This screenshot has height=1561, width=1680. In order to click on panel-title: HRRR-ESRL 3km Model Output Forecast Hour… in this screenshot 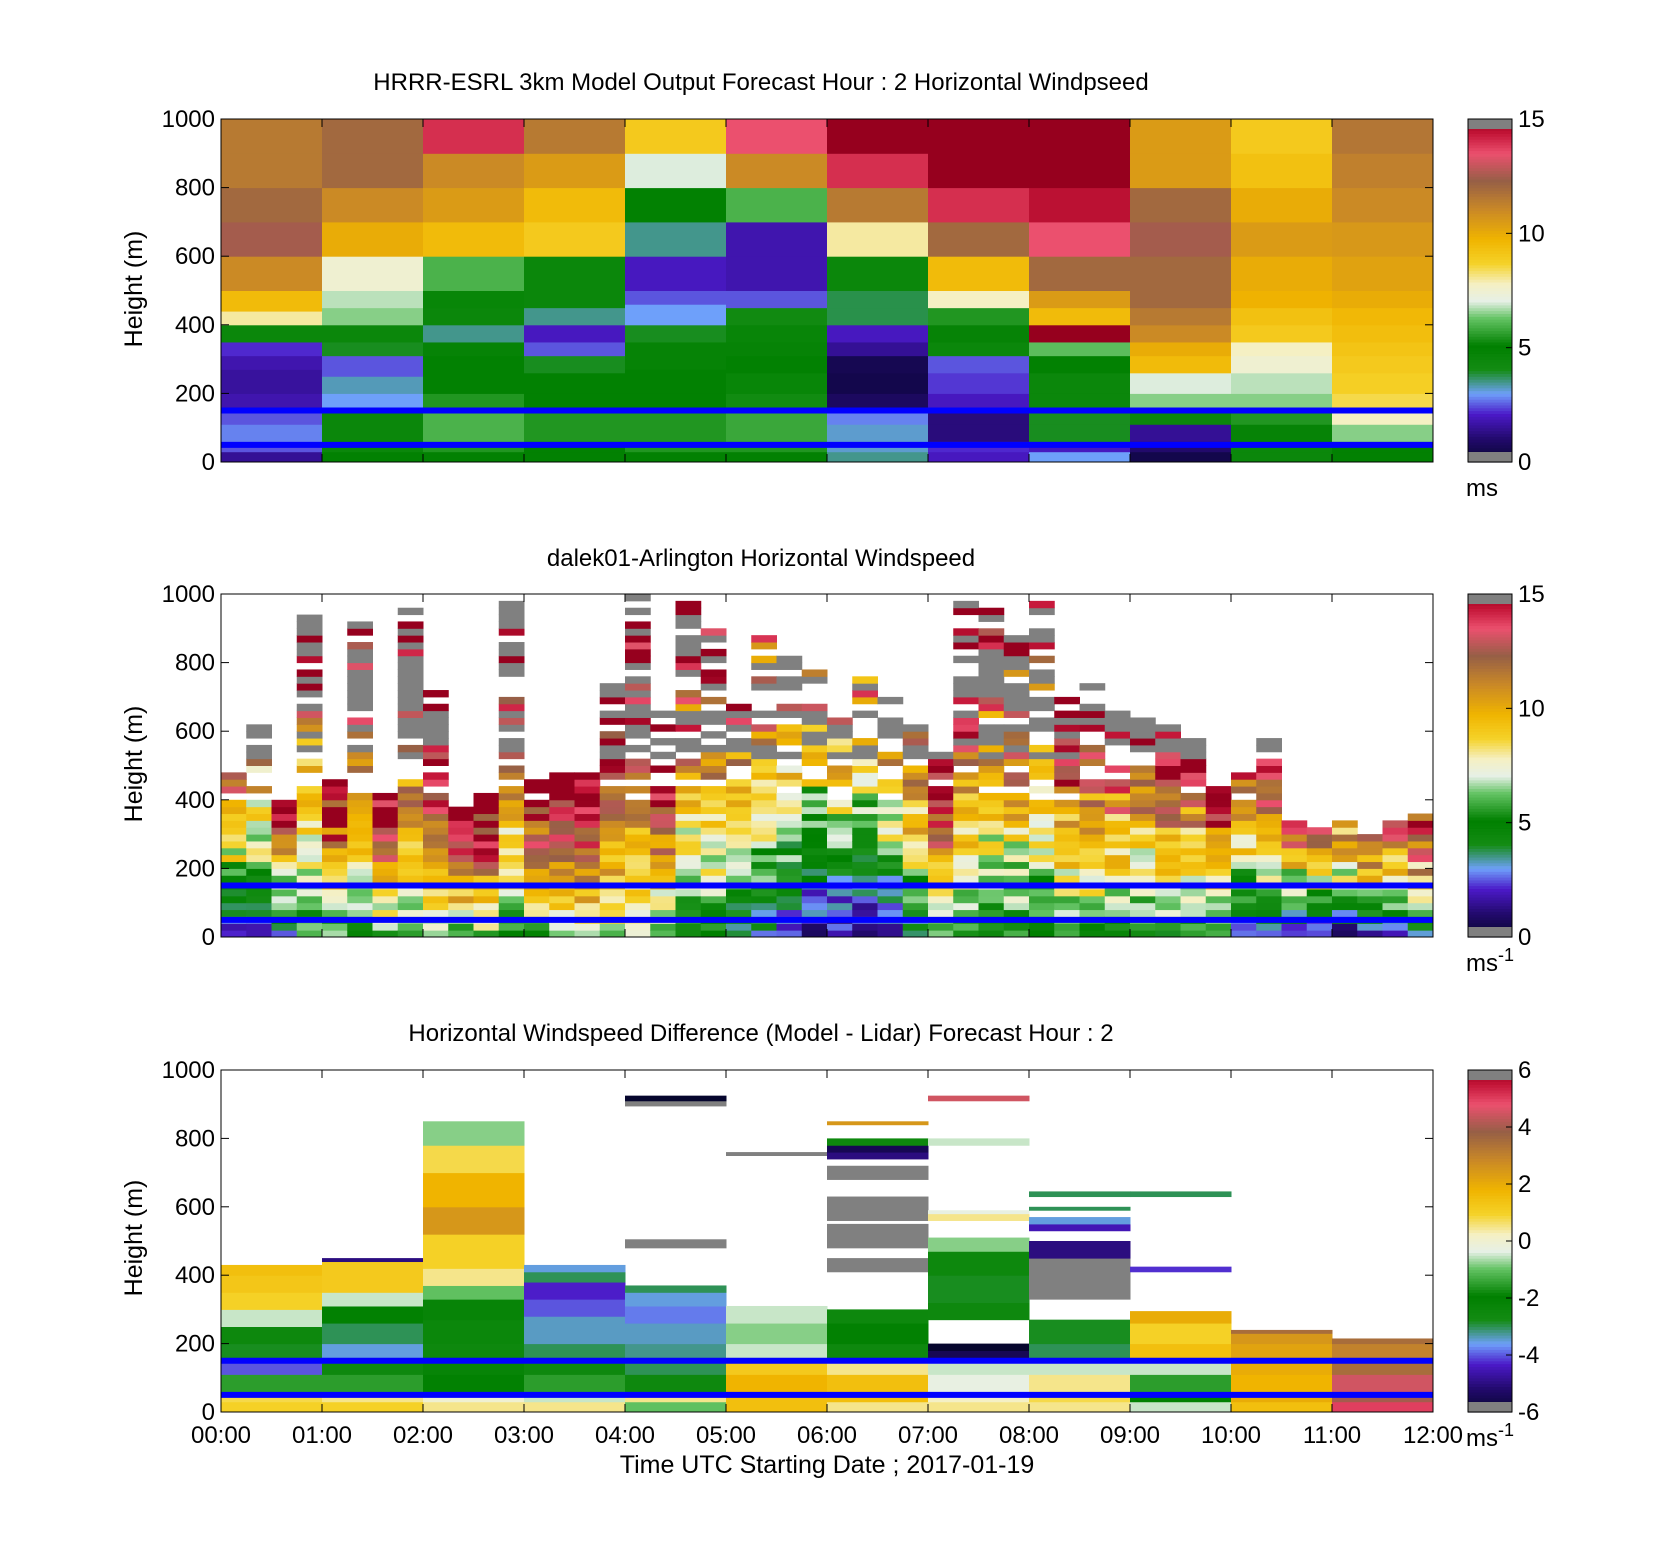, I will do `click(760, 82)`.